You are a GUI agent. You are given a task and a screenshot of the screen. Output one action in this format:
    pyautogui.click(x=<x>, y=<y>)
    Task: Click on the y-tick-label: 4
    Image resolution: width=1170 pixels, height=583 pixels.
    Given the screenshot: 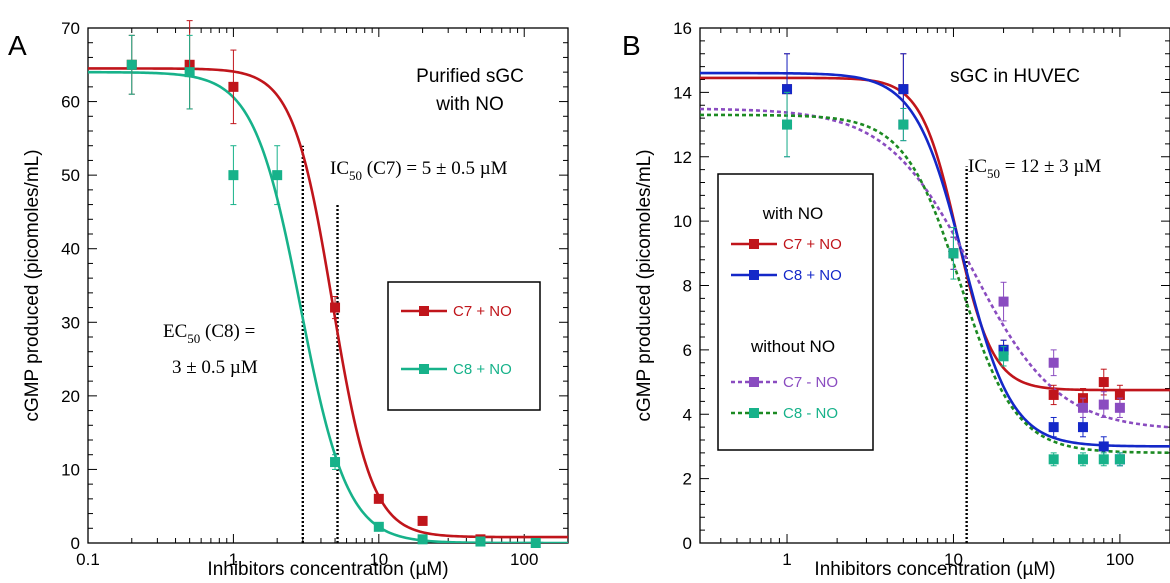 What is the action you would take?
    pyautogui.click(x=687, y=414)
    